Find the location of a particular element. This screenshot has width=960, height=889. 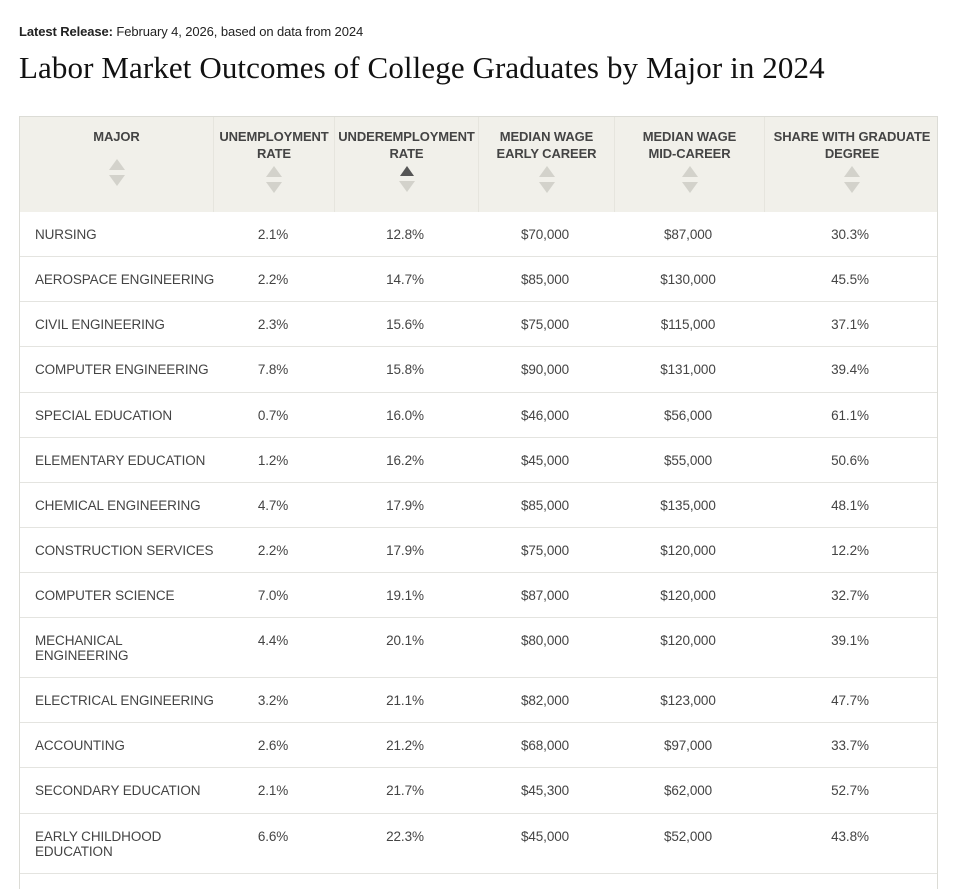

cell-unemployment-rate: 2.6% is located at coordinates (273, 745).